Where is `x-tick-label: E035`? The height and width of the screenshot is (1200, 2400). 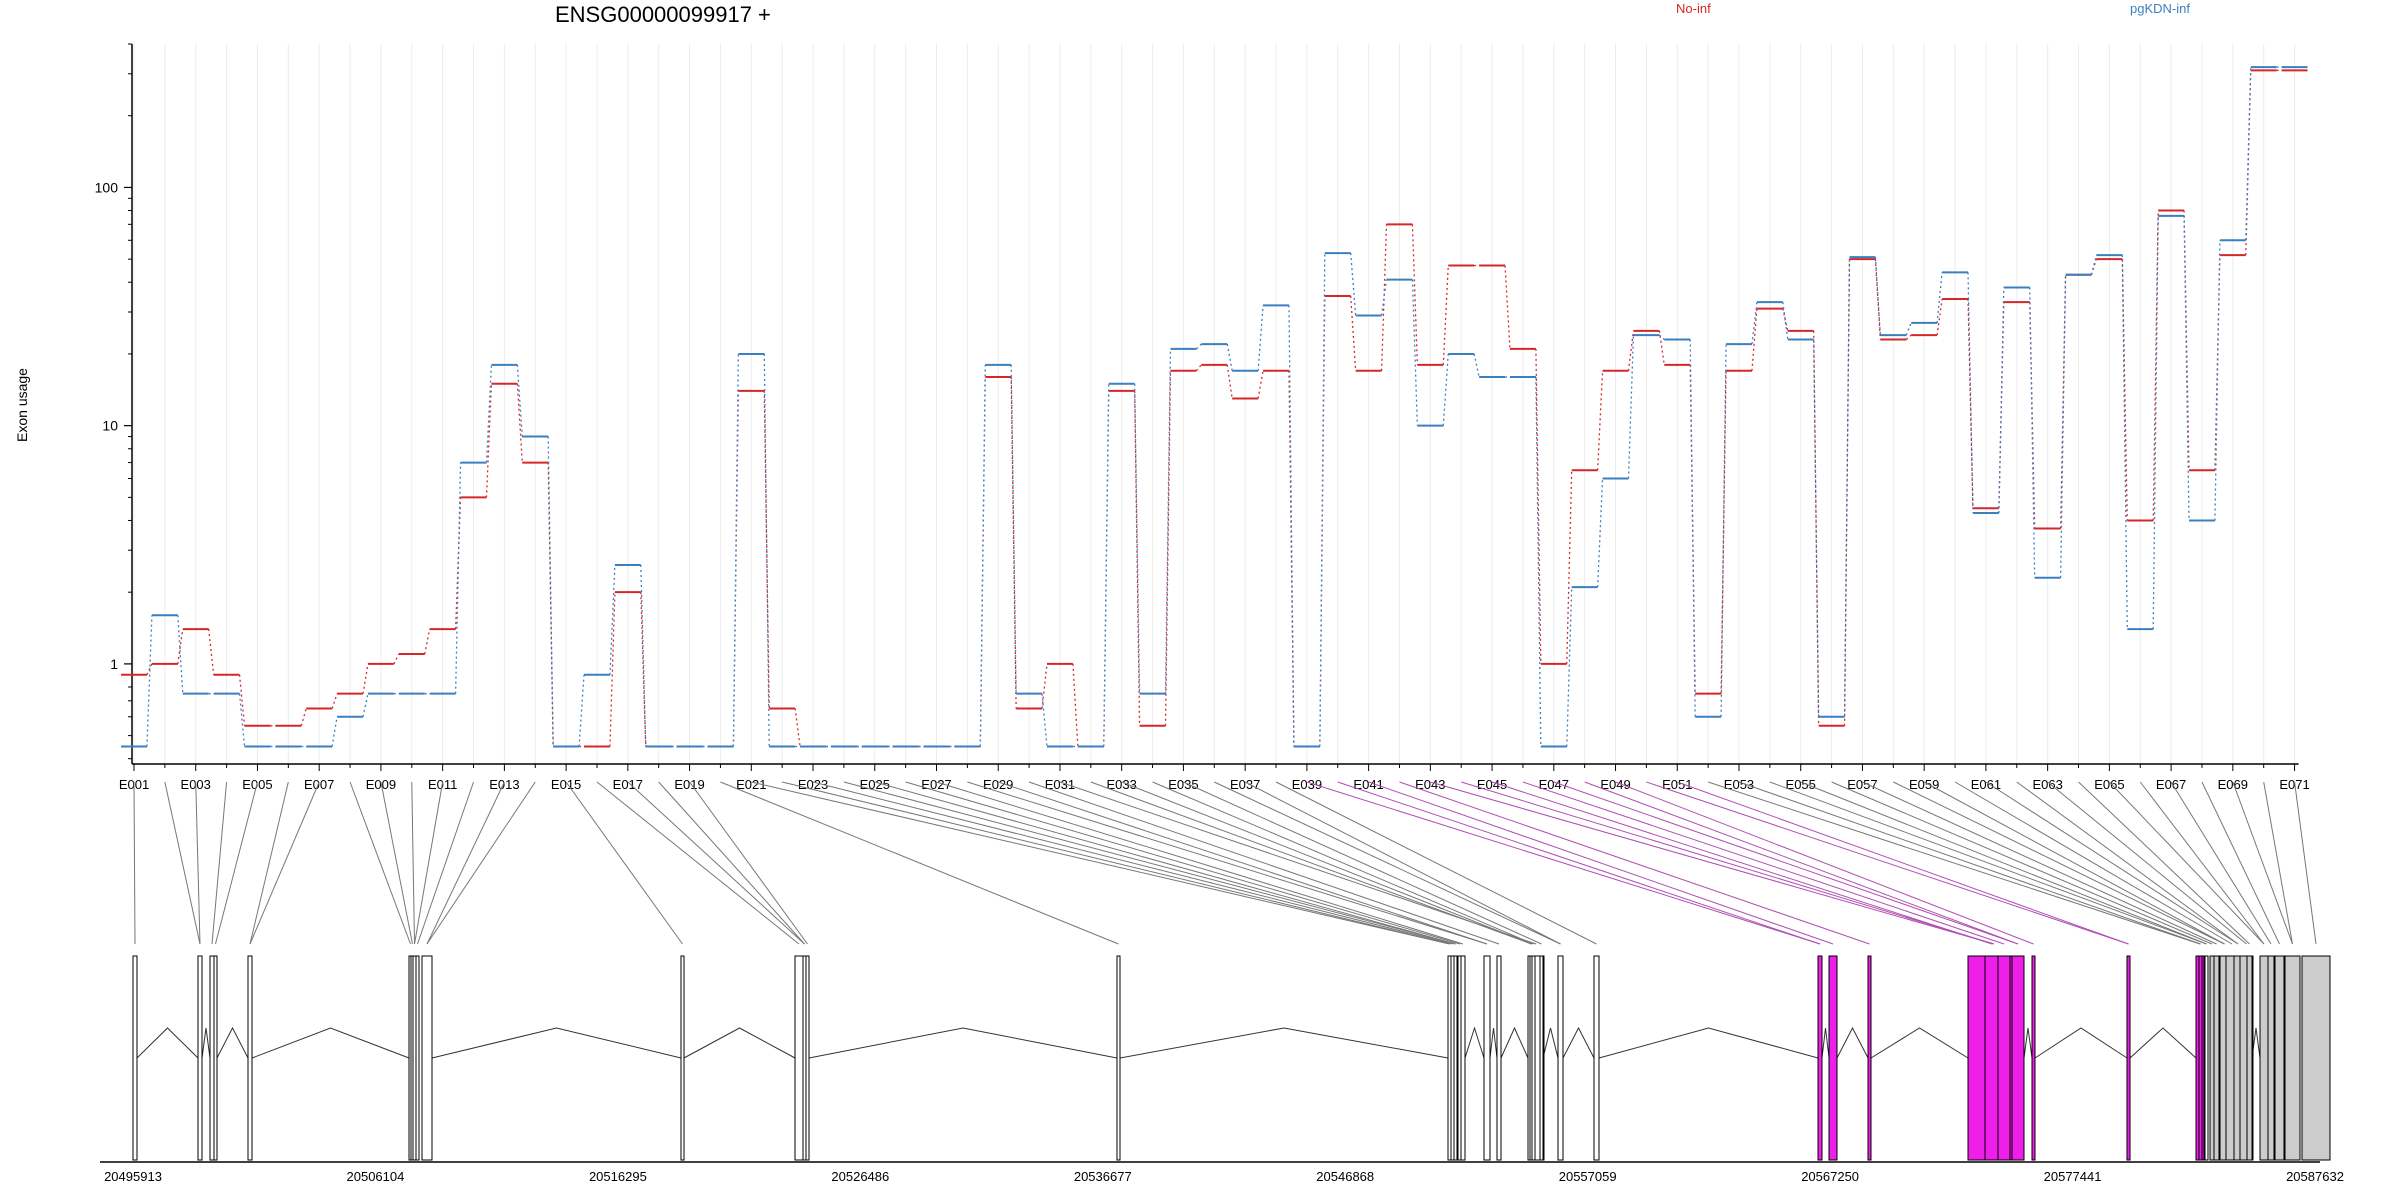 x-tick-label: E035 is located at coordinates (1183, 784).